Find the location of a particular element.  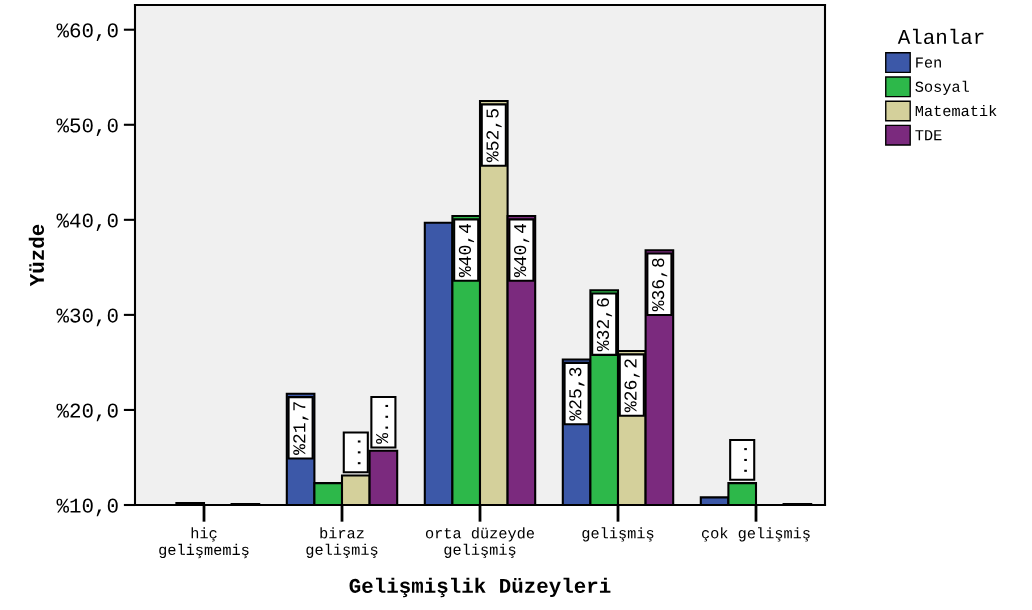

y-tick-label: %50,0 is located at coordinates (87, 127).